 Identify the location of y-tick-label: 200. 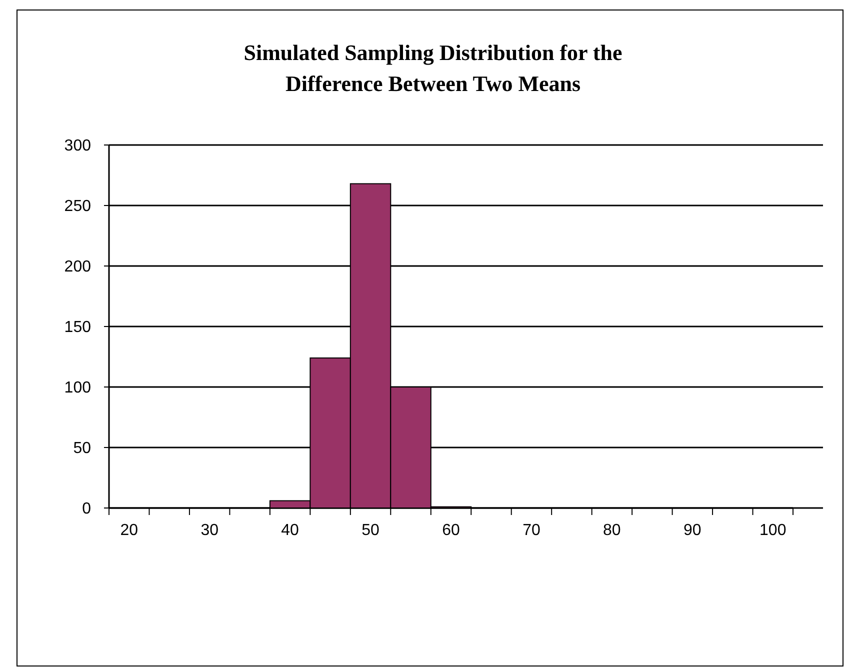
(78, 267).